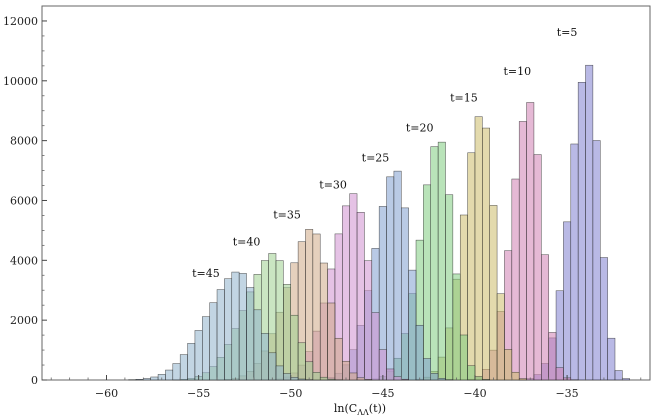 The height and width of the screenshot is (420, 654). I want to click on y-tick-label: 4000, so click(24, 260).